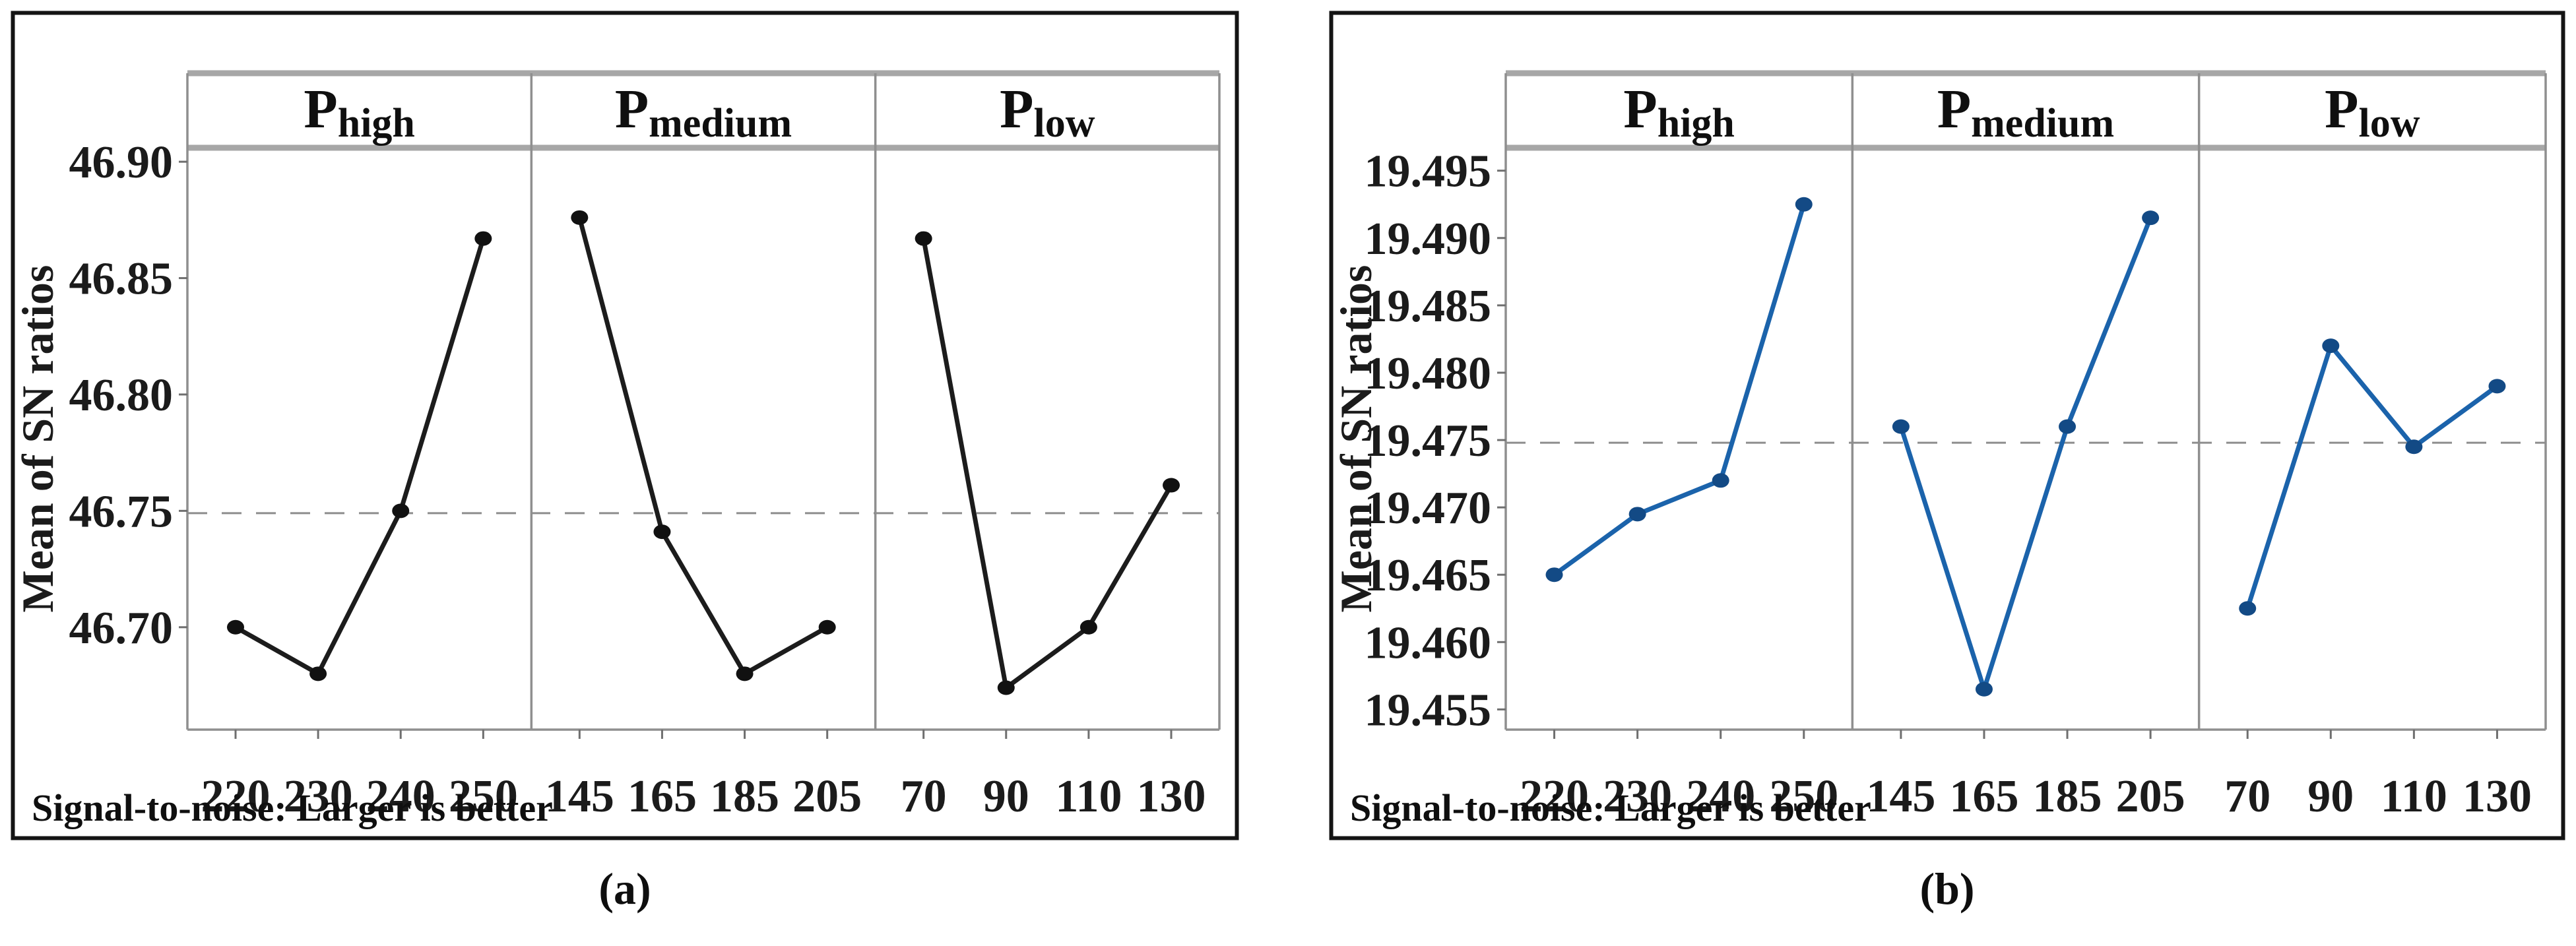 This screenshot has height=946, width=2576. I want to click on chart-a-caption: (a), so click(624, 889).